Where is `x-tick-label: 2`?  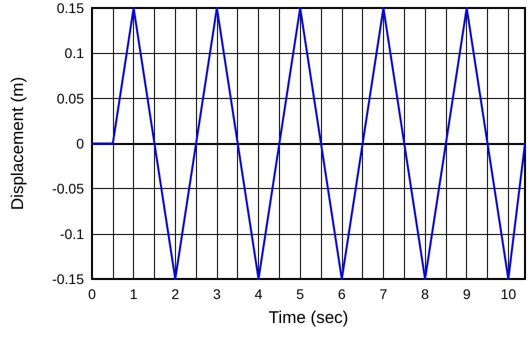 x-tick-label: 2 is located at coordinates (175, 294).